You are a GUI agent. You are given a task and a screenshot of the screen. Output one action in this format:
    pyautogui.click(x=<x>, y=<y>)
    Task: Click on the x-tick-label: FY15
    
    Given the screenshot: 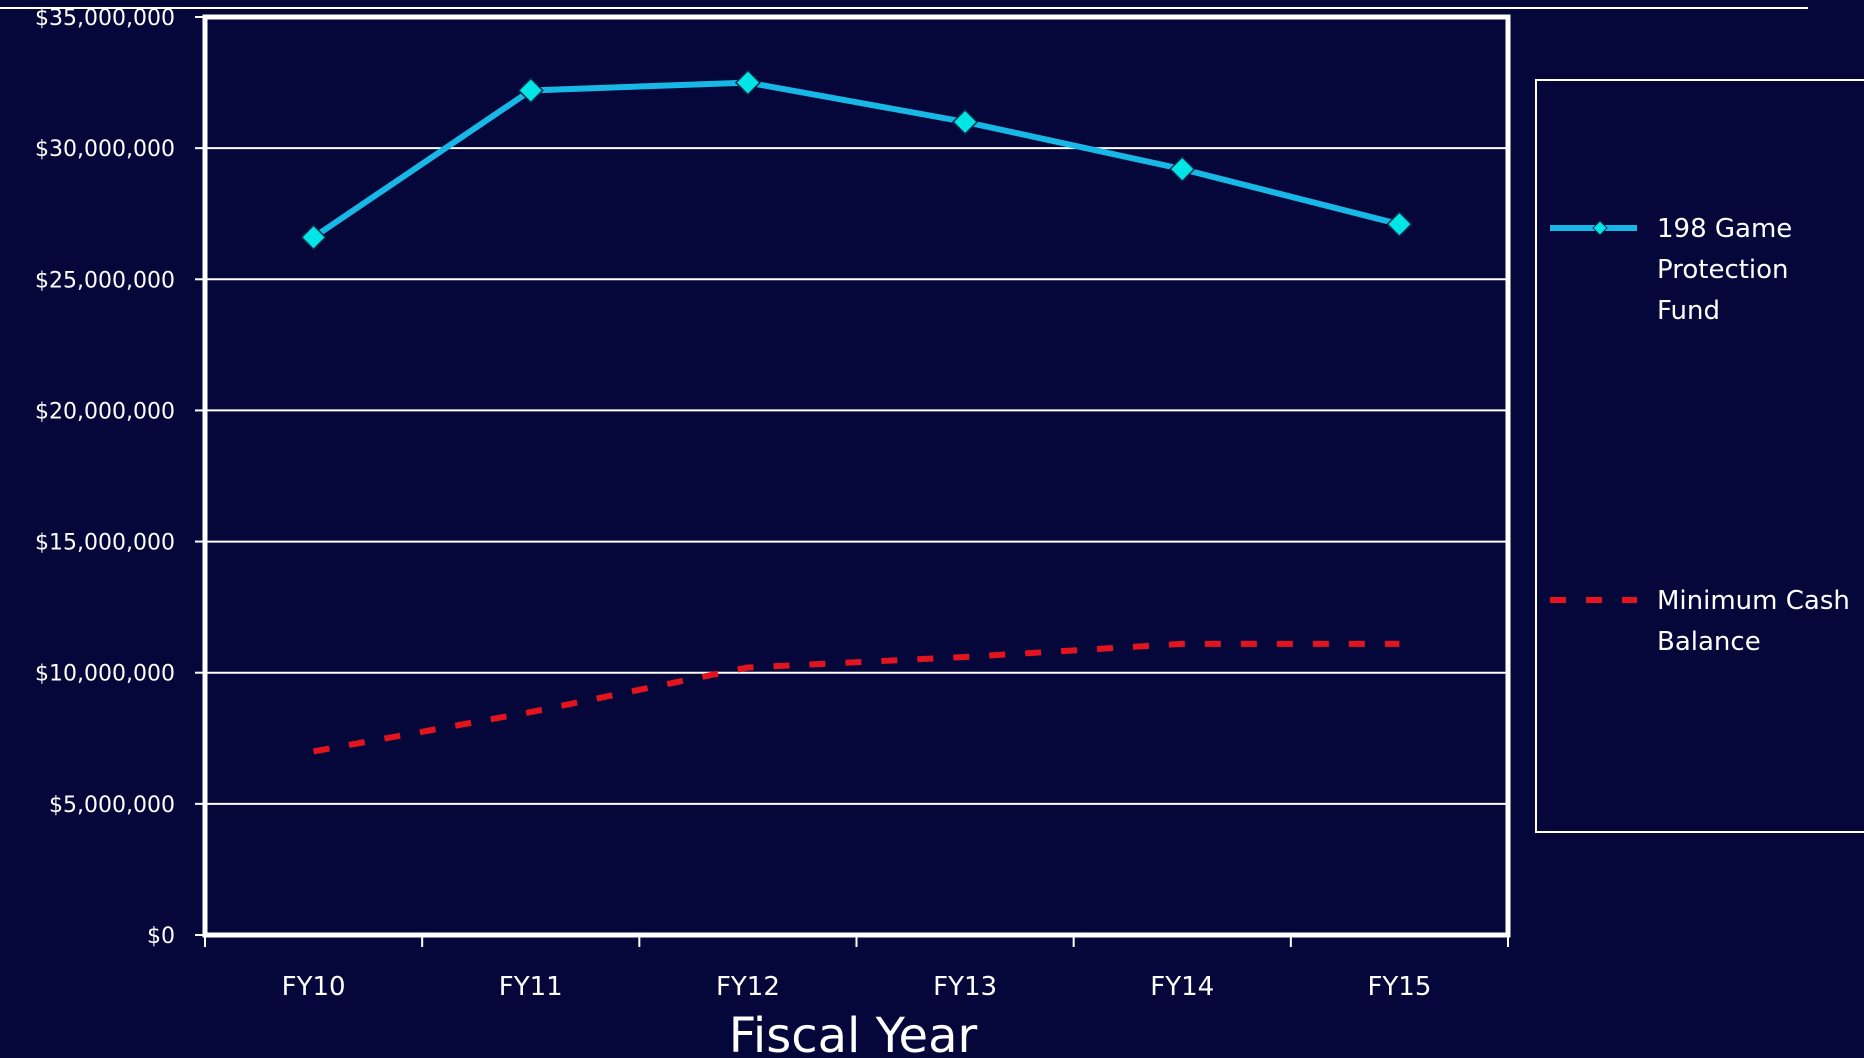 What is the action you would take?
    pyautogui.click(x=1399, y=987)
    